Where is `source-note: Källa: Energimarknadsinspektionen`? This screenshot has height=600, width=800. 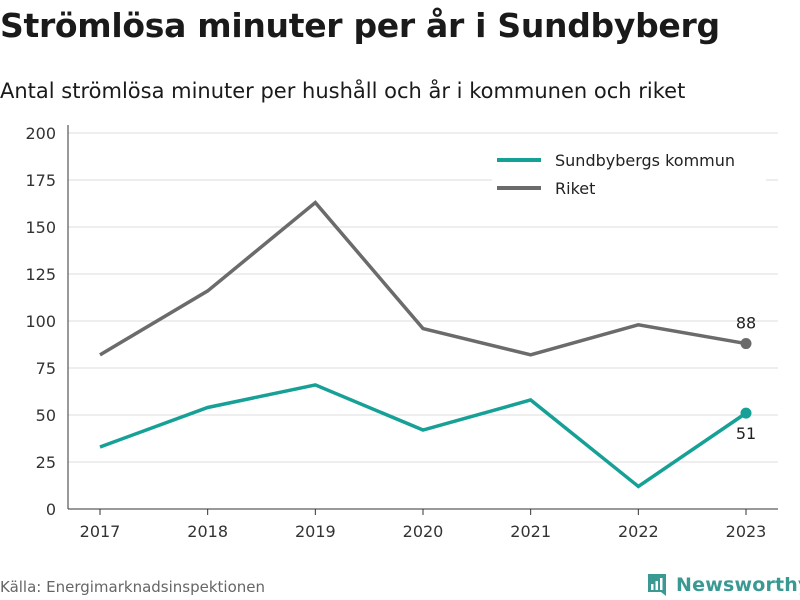 source-note: Källa: Energimarknadsinspektionen is located at coordinates (133, 587).